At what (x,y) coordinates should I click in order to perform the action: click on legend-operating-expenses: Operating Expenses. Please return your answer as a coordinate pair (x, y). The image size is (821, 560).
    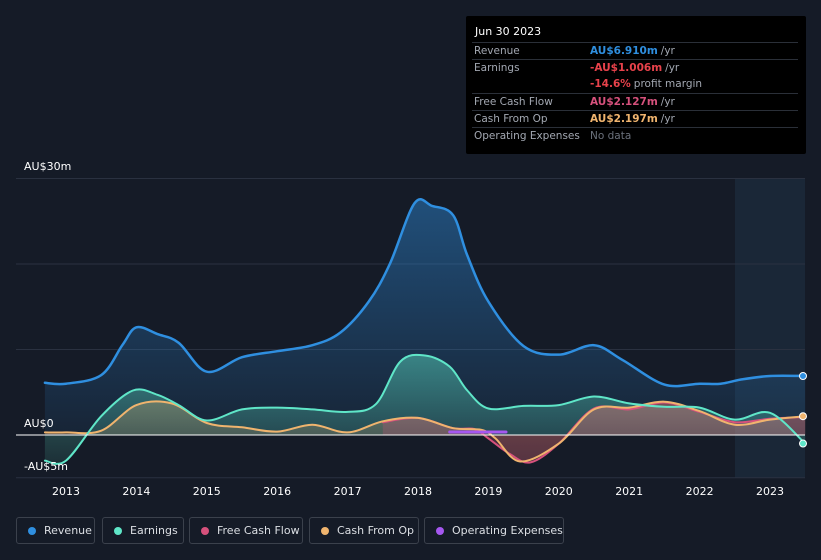
    Looking at the image, I should click on (494, 530).